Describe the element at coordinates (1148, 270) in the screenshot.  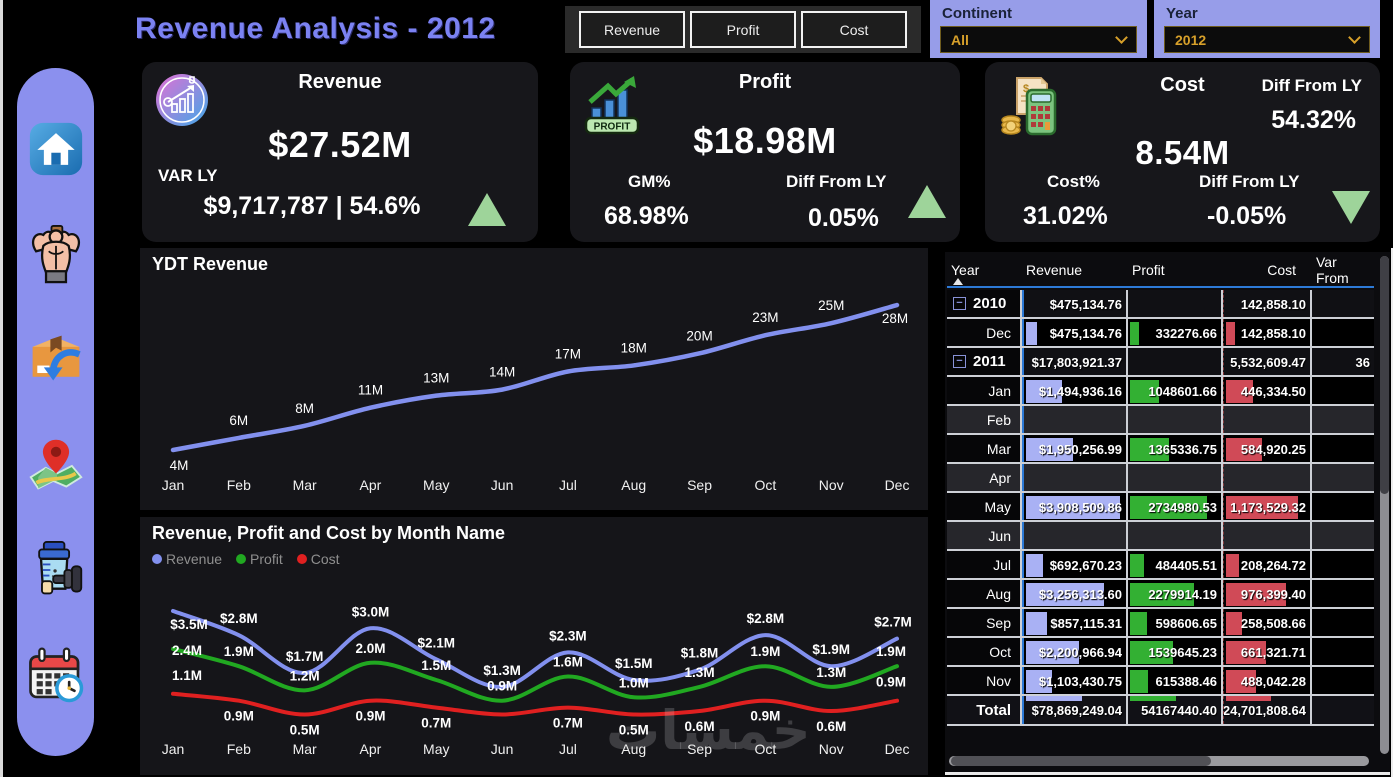
I see `column-header-profit: Profit` at that location.